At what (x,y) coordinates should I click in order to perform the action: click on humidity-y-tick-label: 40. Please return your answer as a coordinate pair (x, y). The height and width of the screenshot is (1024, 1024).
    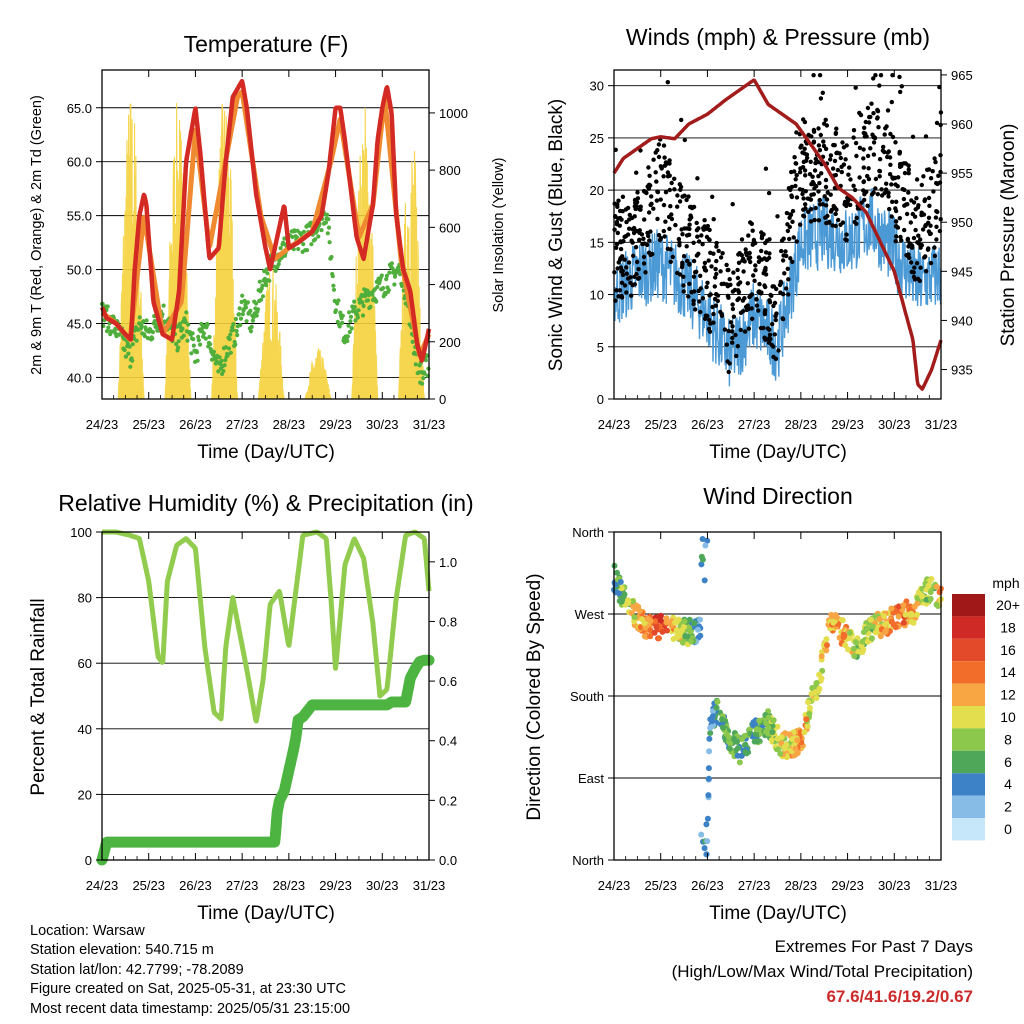
    Looking at the image, I should click on (85, 729).